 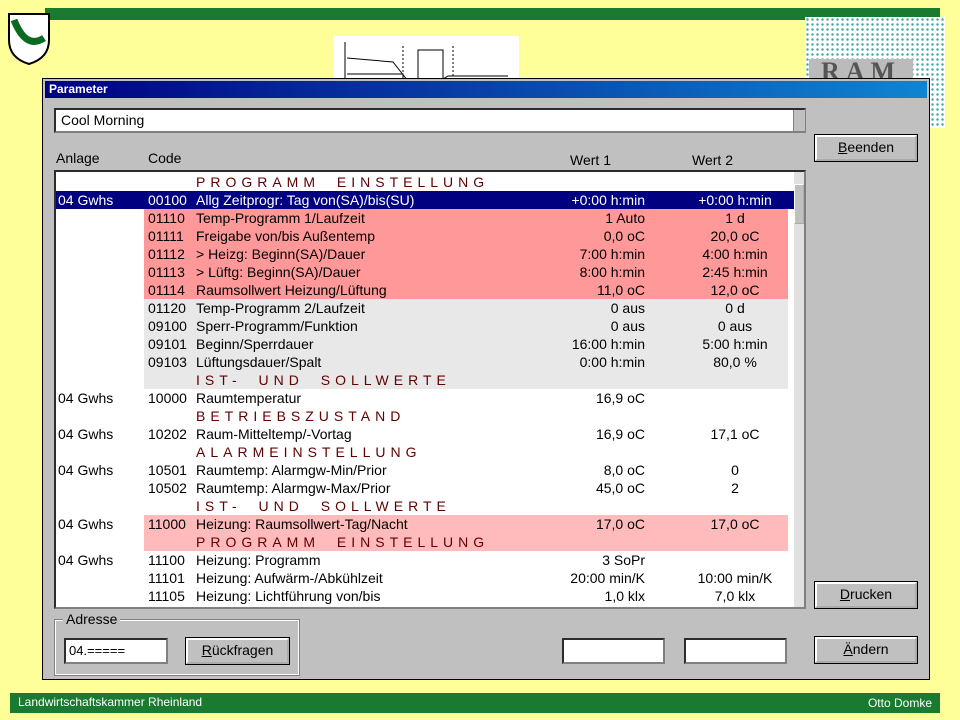 What do you see at coordinates (289, 578) in the screenshot?
I see `label: Heizung: Aufwärm-/Abkühlzeit` at bounding box center [289, 578].